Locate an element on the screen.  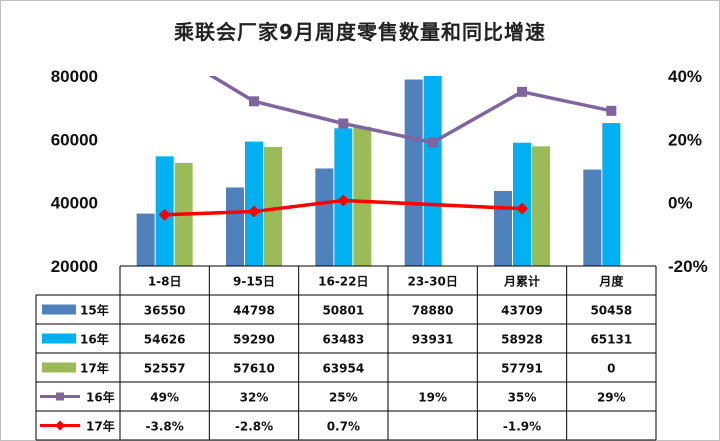
data-label: 65131 is located at coordinates (611, 340).